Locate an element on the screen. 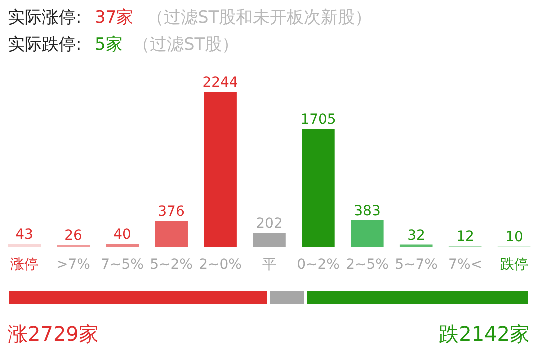 This screenshot has height=360, width=539. x-tick-label: 2~0% is located at coordinates (220, 265).